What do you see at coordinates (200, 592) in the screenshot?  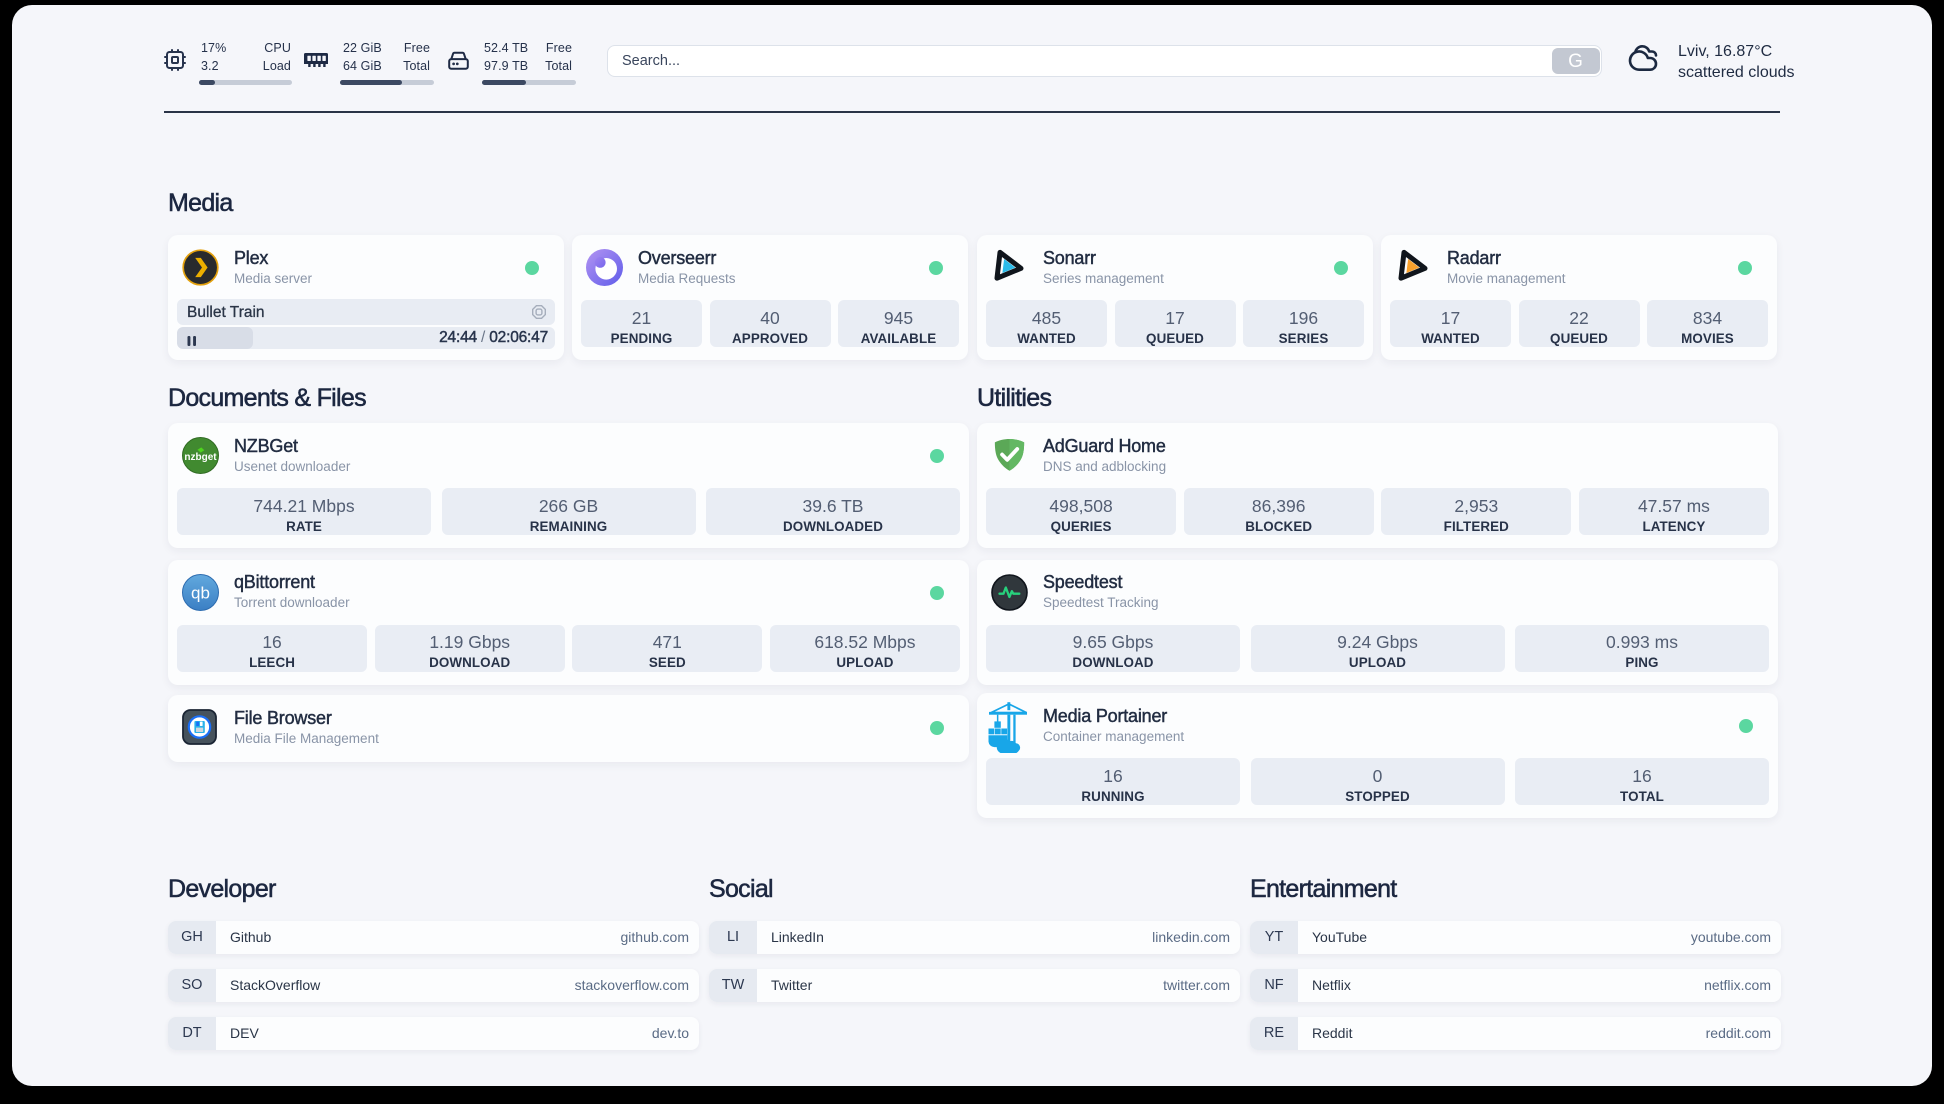 I see `svg-text: qb` at bounding box center [200, 592].